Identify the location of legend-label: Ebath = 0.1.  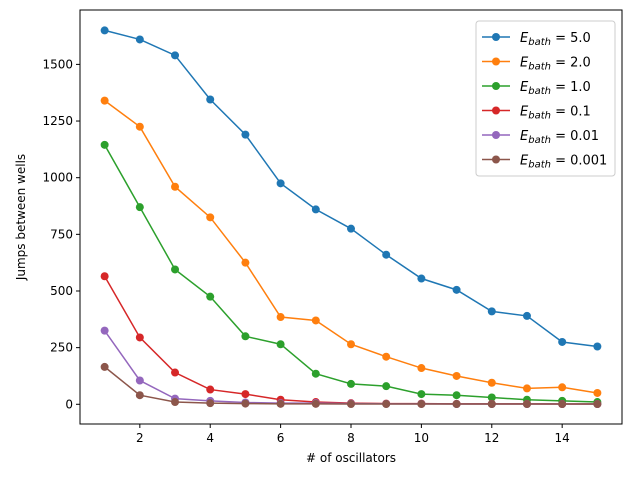
(555, 113).